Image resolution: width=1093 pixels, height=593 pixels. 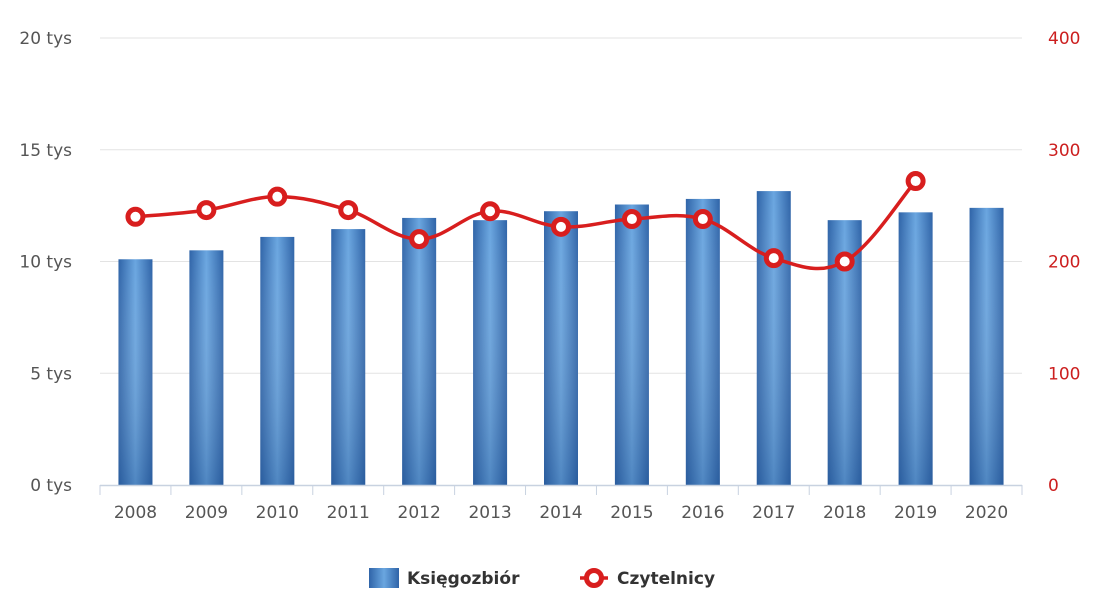 I want to click on y-left-tick-label: 10 tys, so click(x=45, y=263).